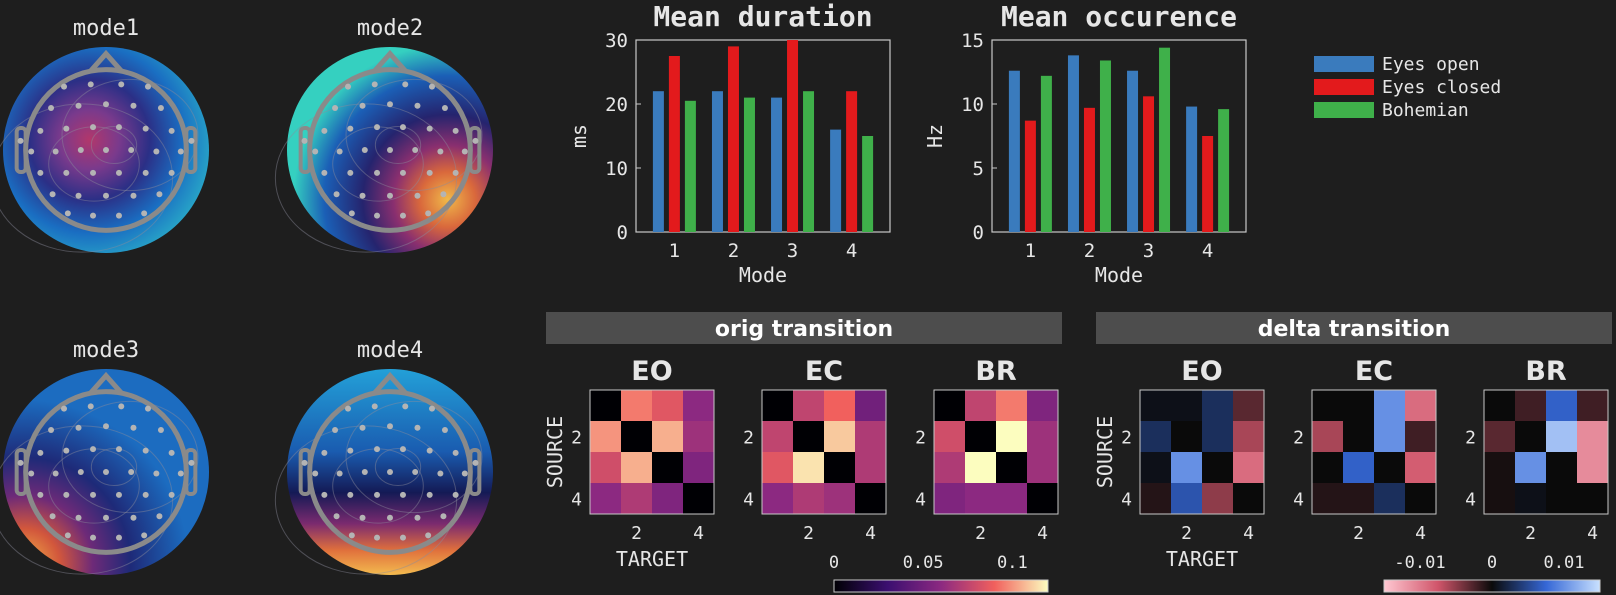 This screenshot has width=1616, height=595. I want to click on heatmap-frame, so click(996, 452).